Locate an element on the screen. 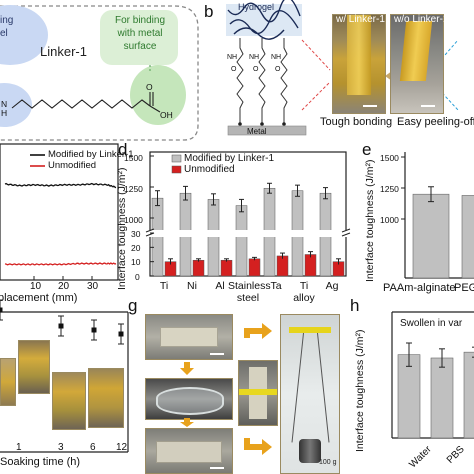 The image size is (474, 474). bubble-right-bg is located at coordinates (139, 37).